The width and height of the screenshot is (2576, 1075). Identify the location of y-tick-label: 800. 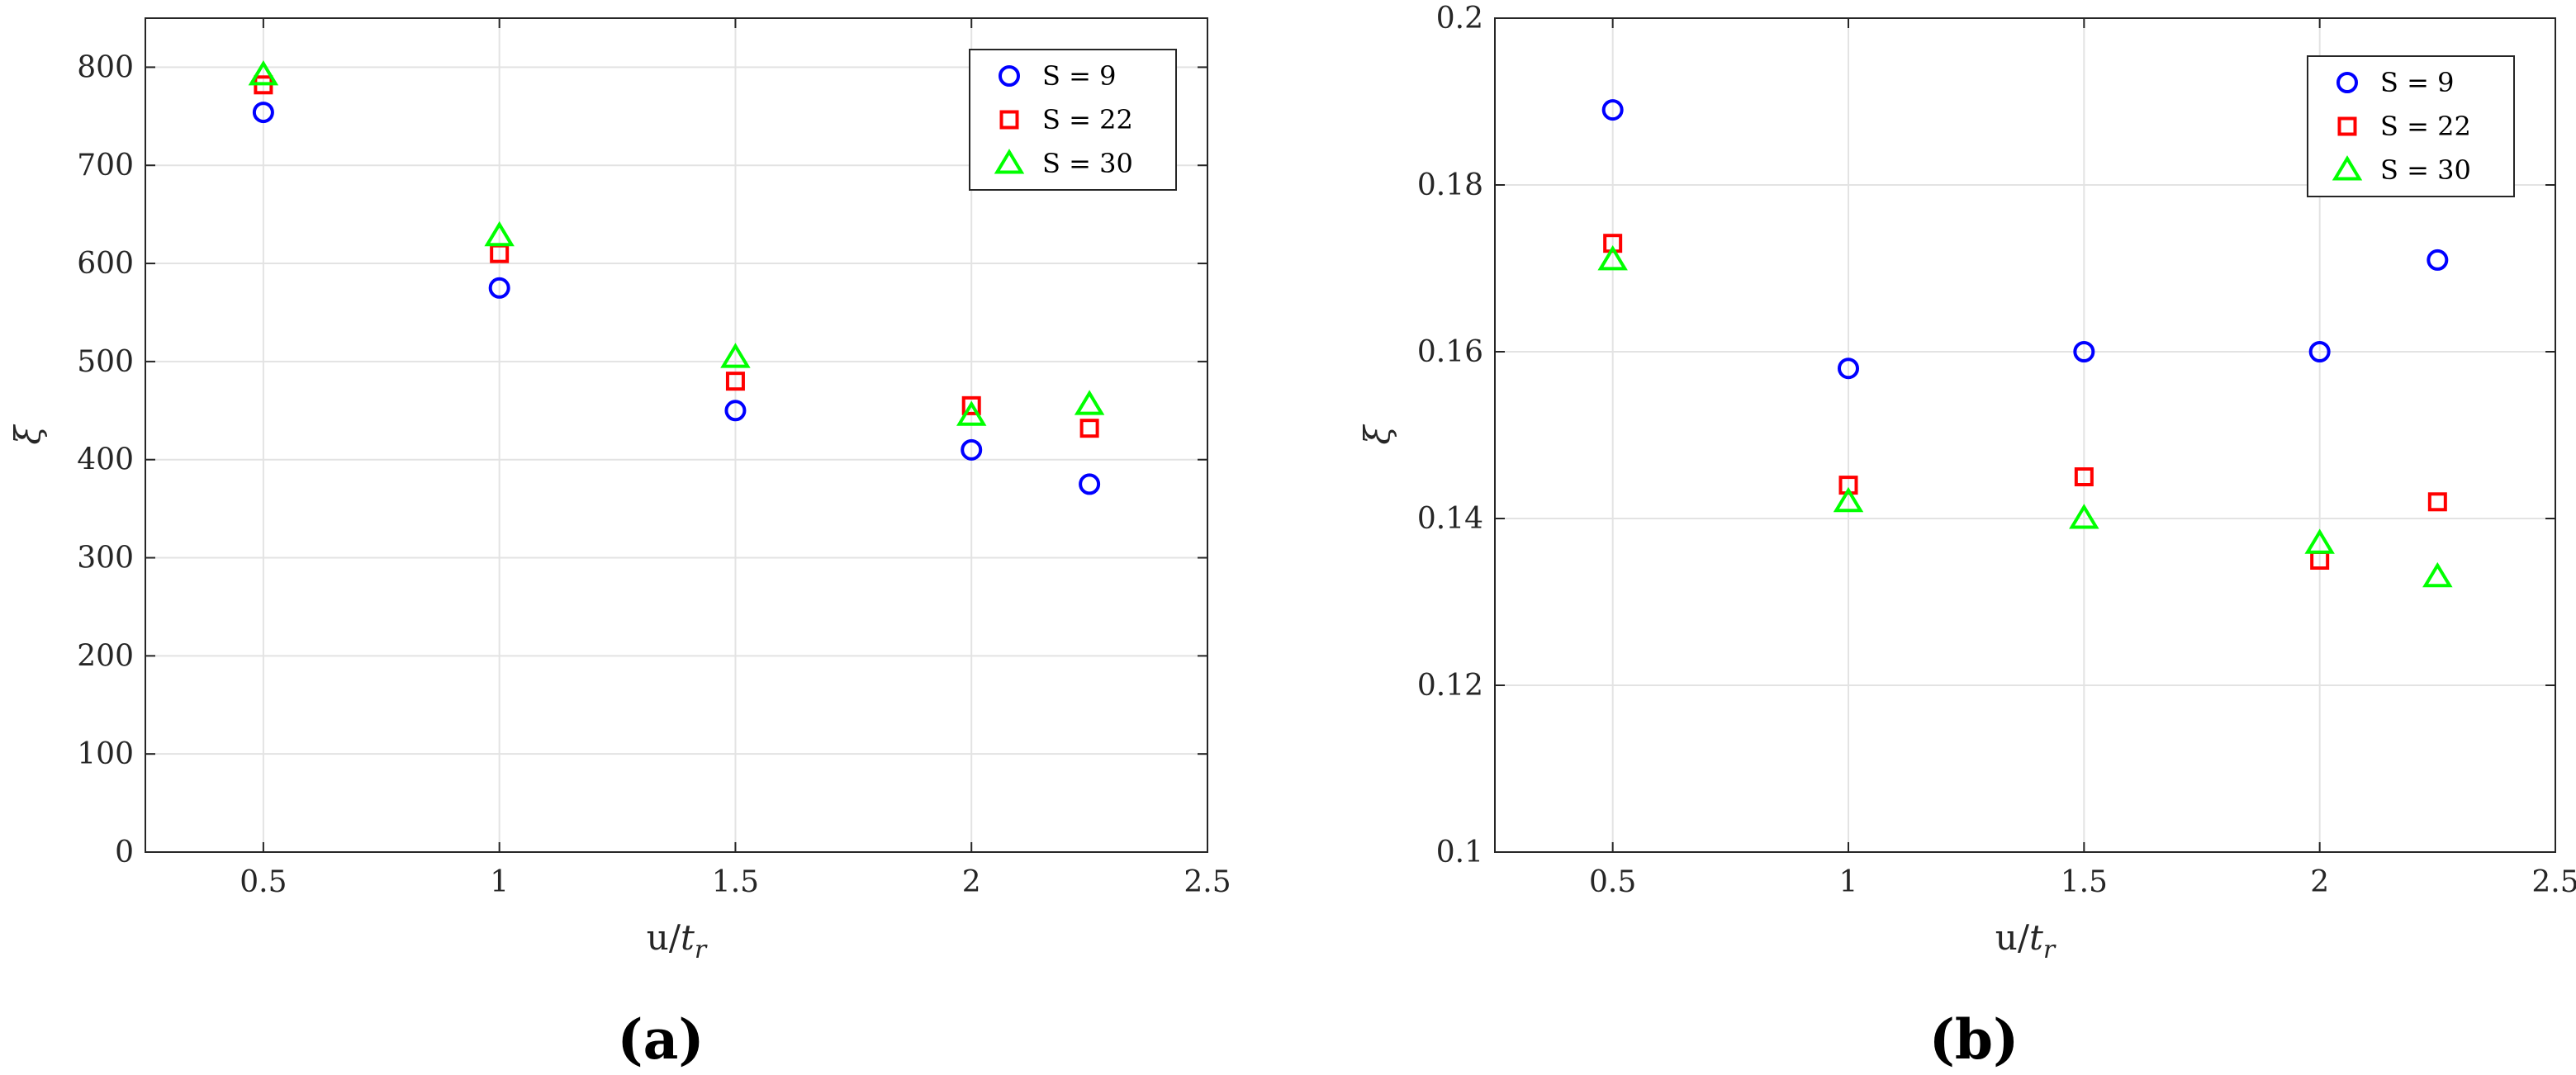
(105, 67).